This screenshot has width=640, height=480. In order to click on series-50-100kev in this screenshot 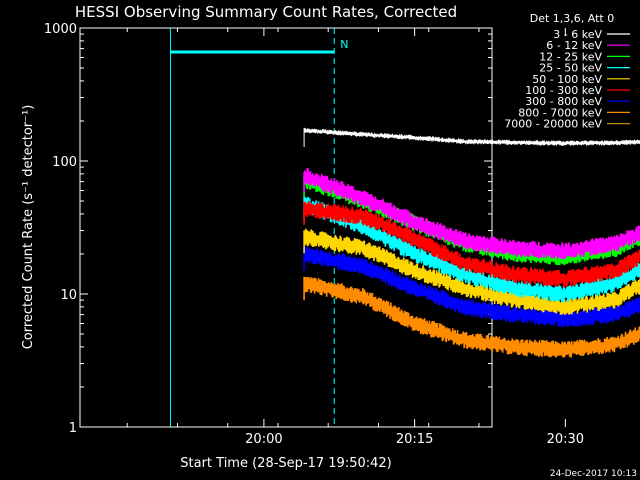, I will do `click(471, 271)`.